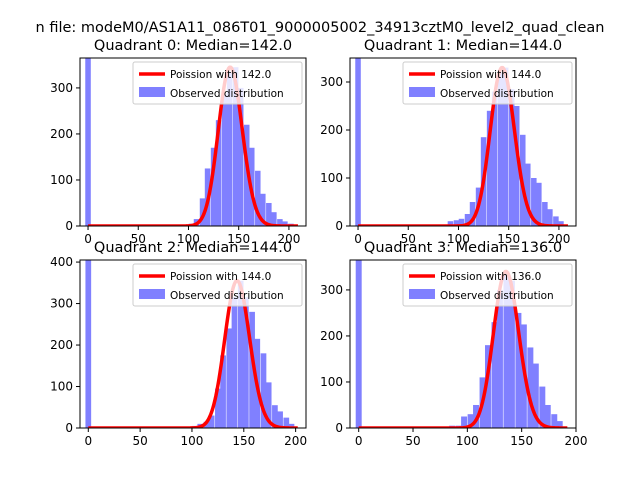  I want to click on legend: Poission with 136.0 Observed distribution, so click(487, 285).